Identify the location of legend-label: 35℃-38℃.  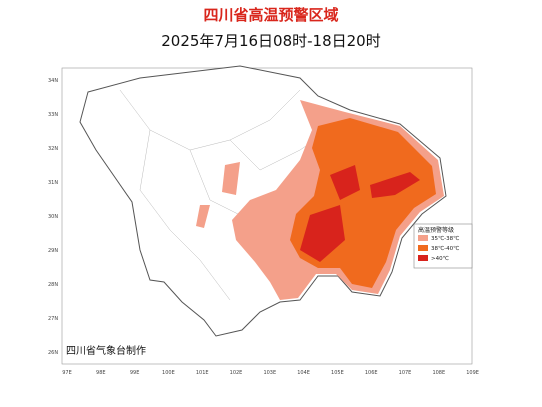
(445, 238).